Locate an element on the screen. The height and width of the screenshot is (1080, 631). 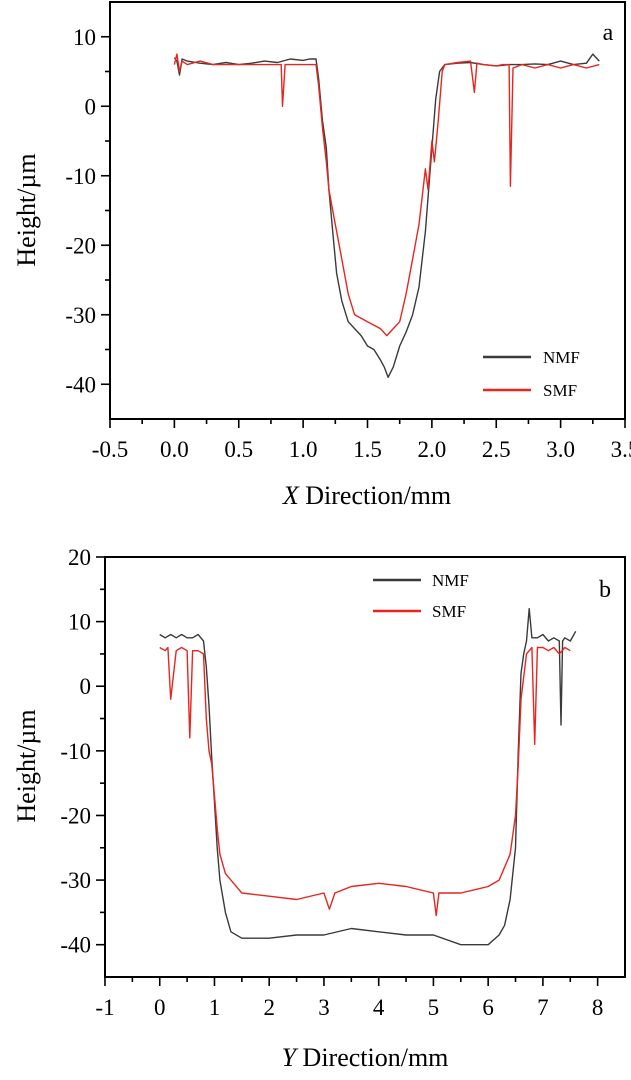
x-tick-label-b-5: 4 is located at coordinates (379, 1007).